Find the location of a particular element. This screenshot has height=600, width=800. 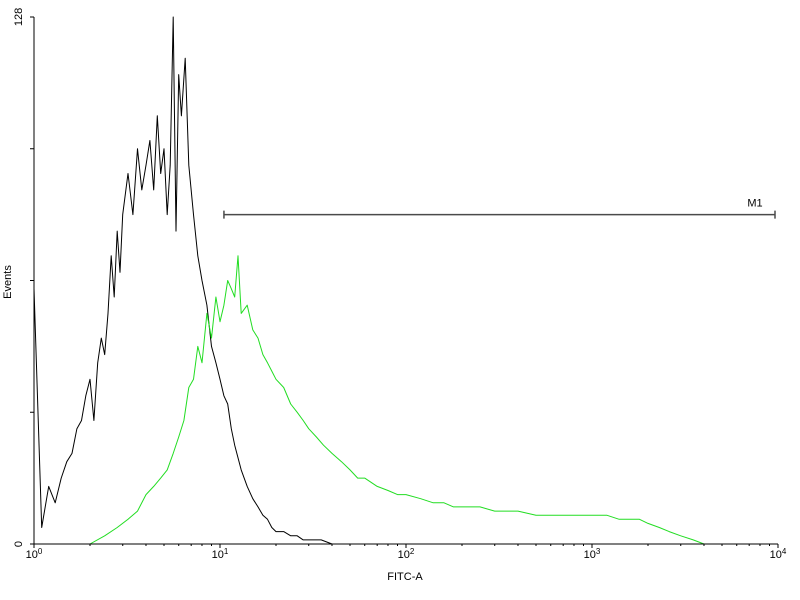

x-tick-label: 10⁴ is located at coordinates (778, 554).